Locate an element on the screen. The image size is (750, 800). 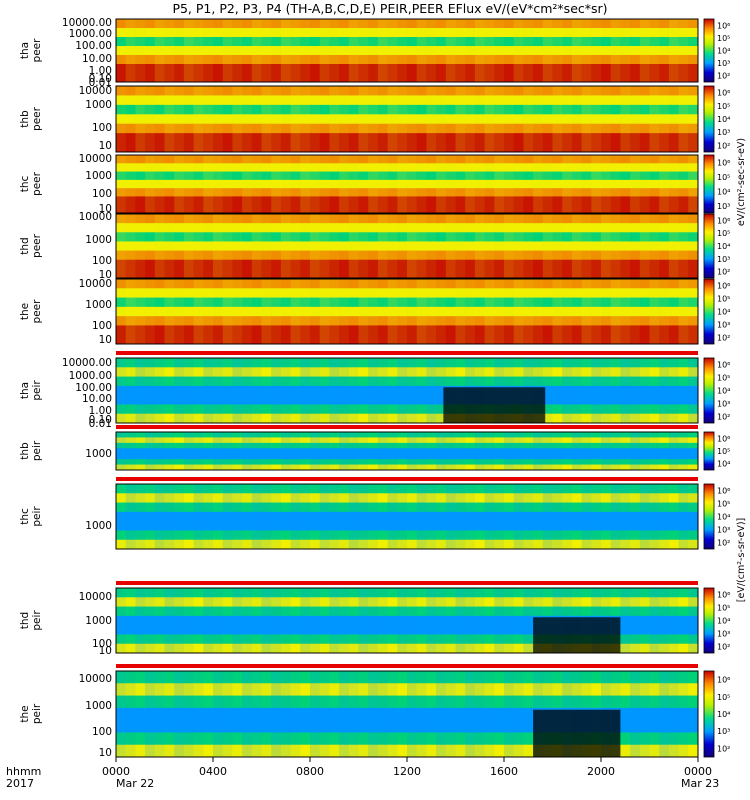
y-tick-label: 10000.00 is located at coordinates (87, 363).